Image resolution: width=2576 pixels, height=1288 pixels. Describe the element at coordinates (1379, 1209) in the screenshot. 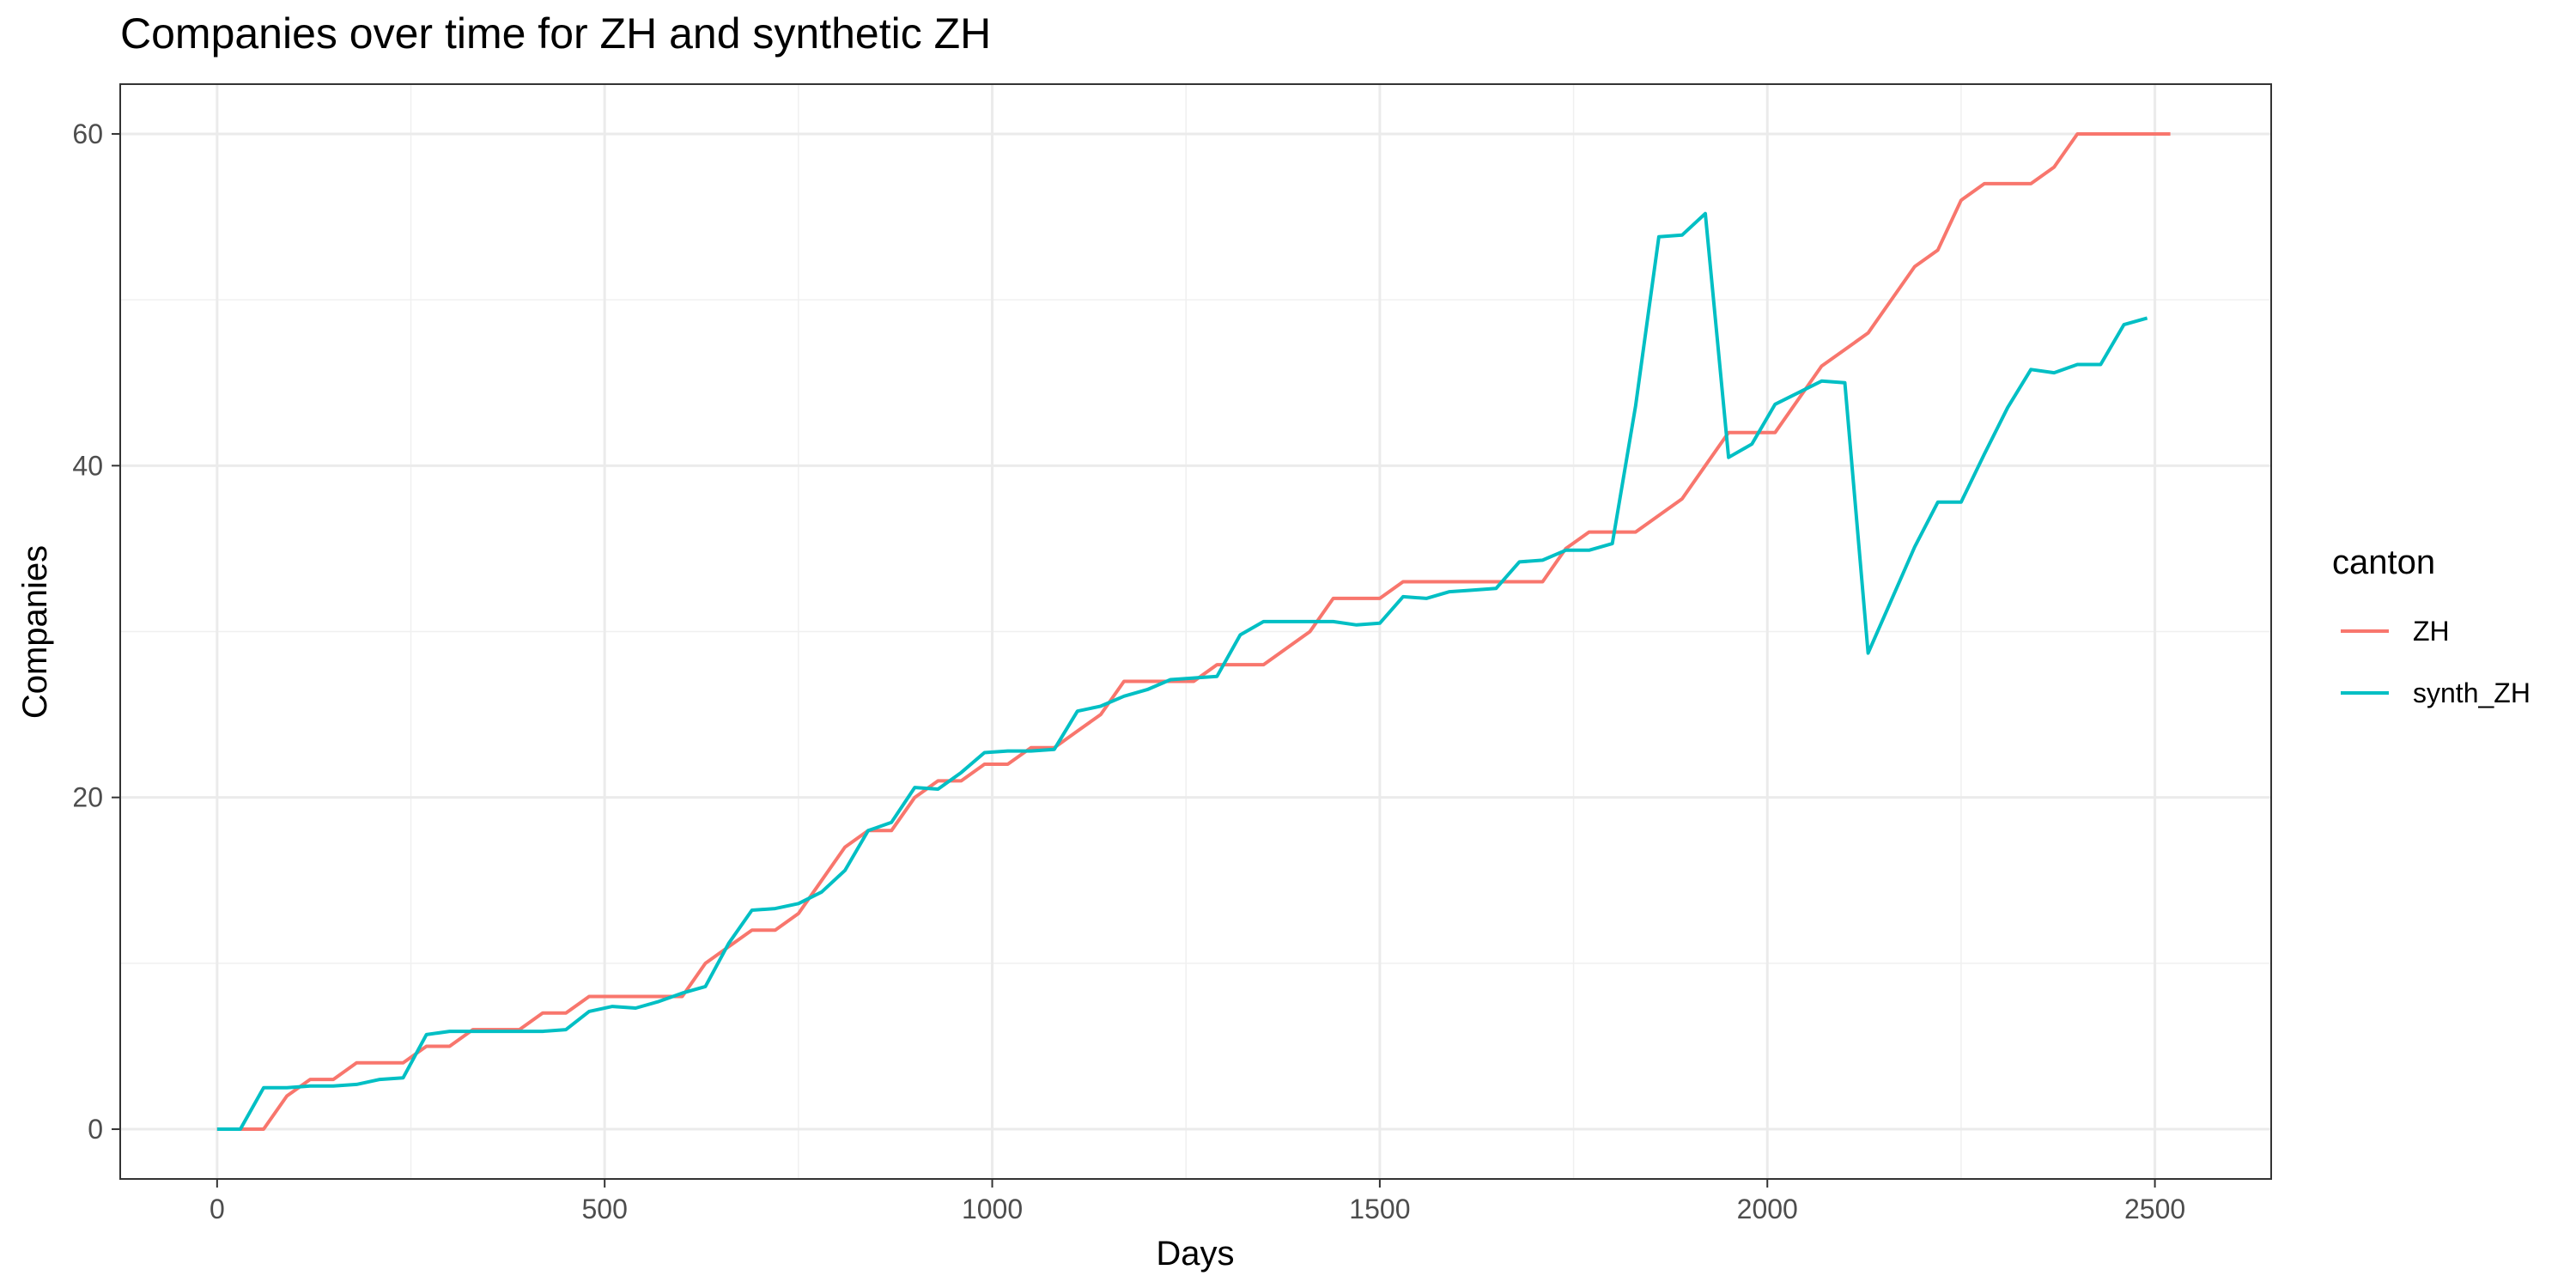

I see `x-tick-label: 1500` at that location.